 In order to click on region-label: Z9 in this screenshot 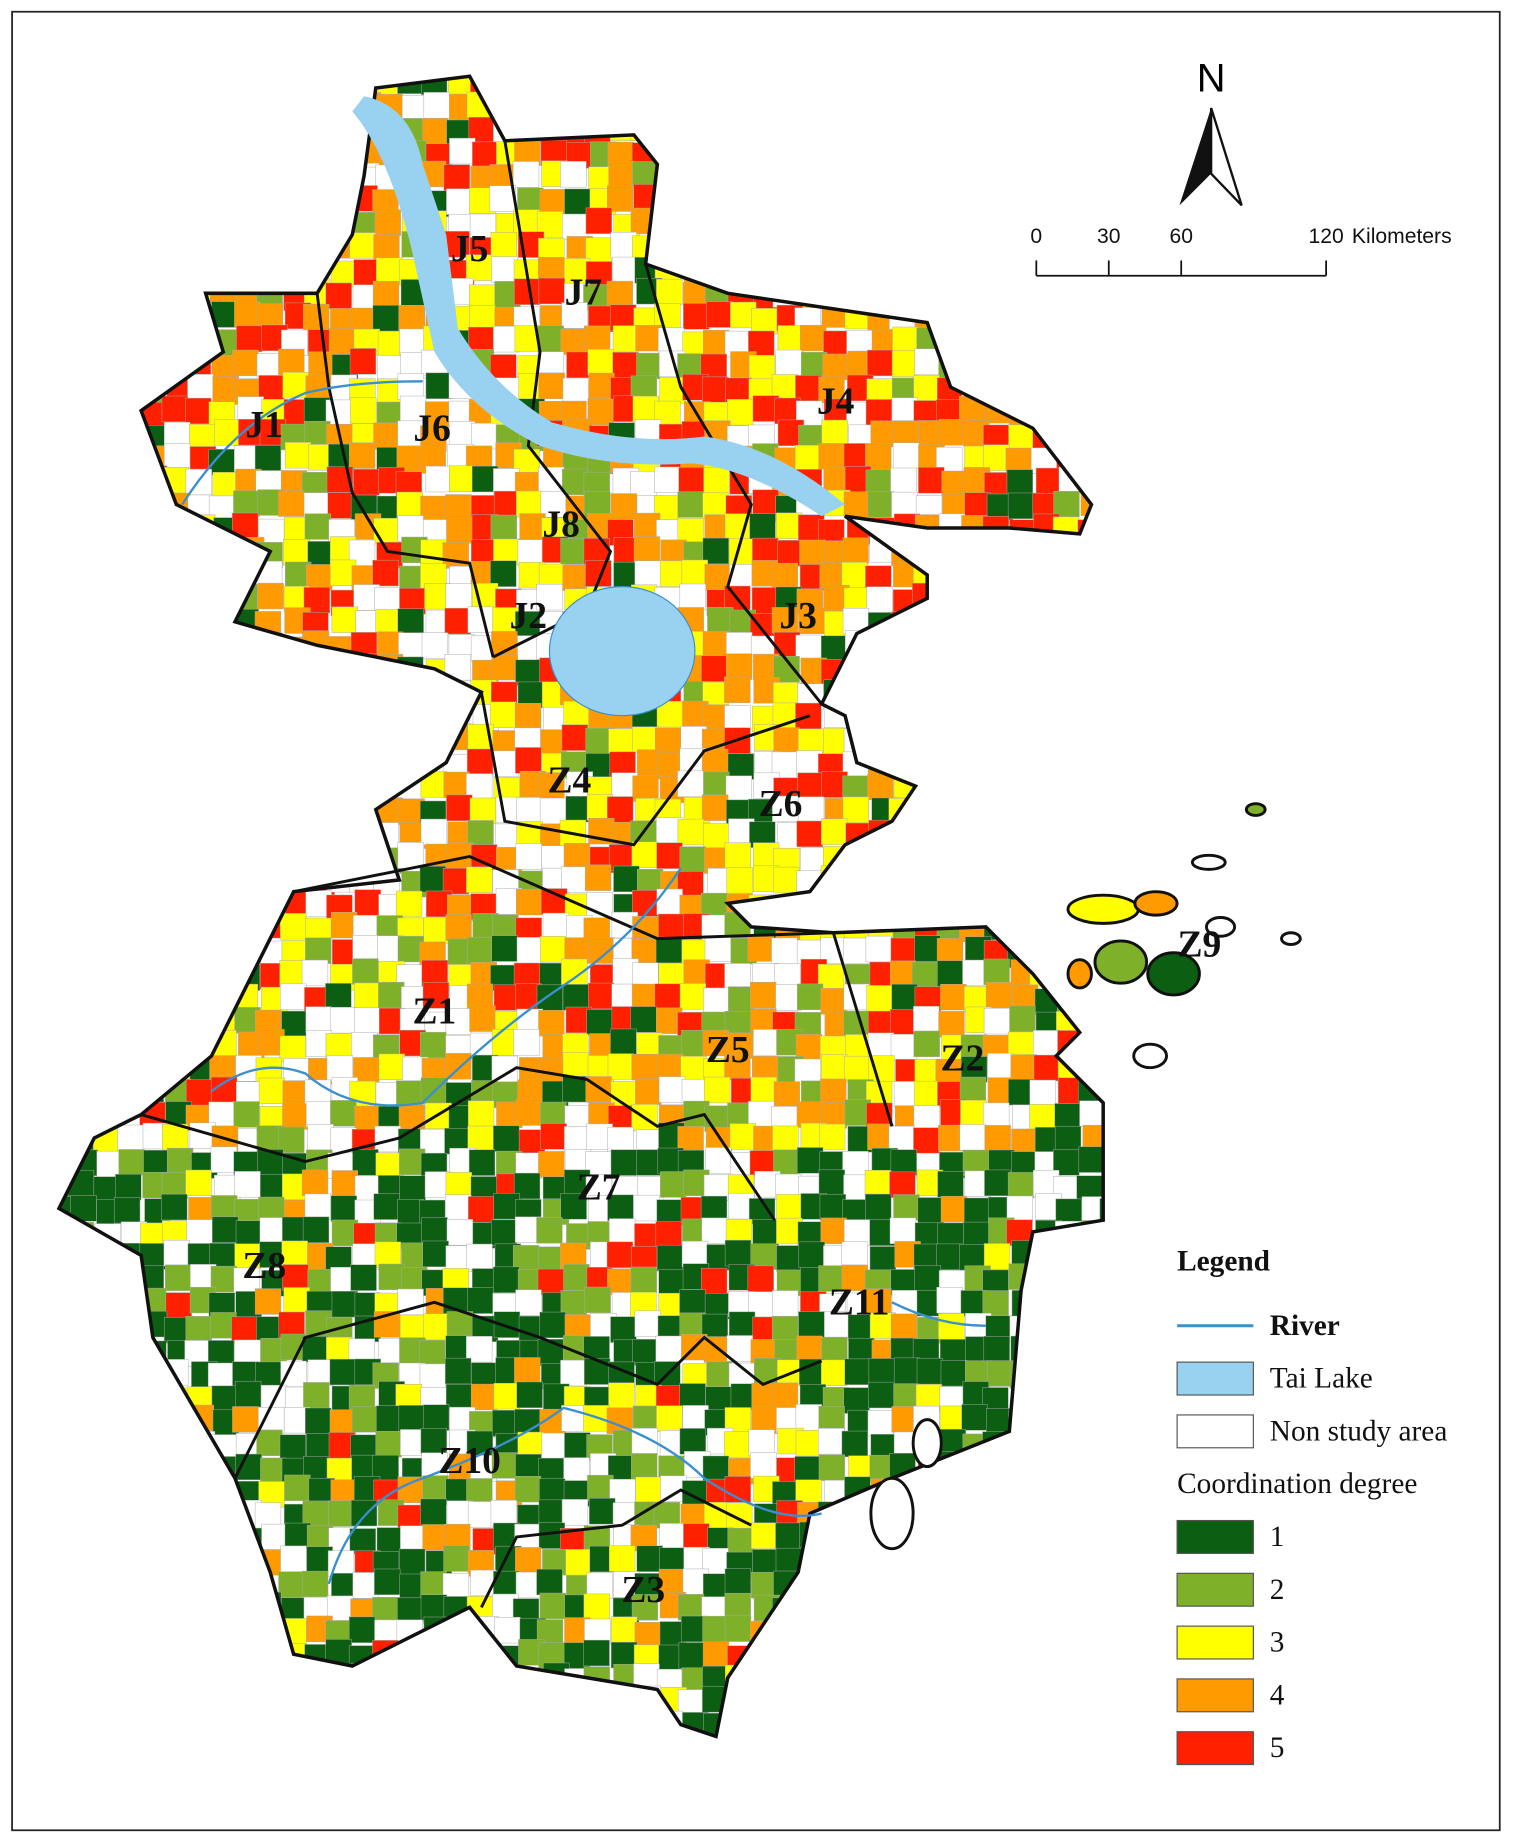, I will do `click(1199, 945)`.